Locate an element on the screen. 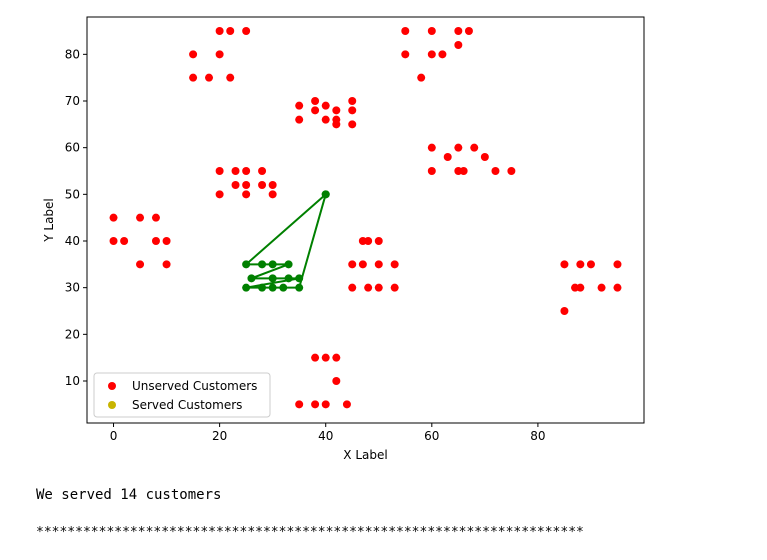  output-message: We served 14 customers is located at coordinates (129, 495).